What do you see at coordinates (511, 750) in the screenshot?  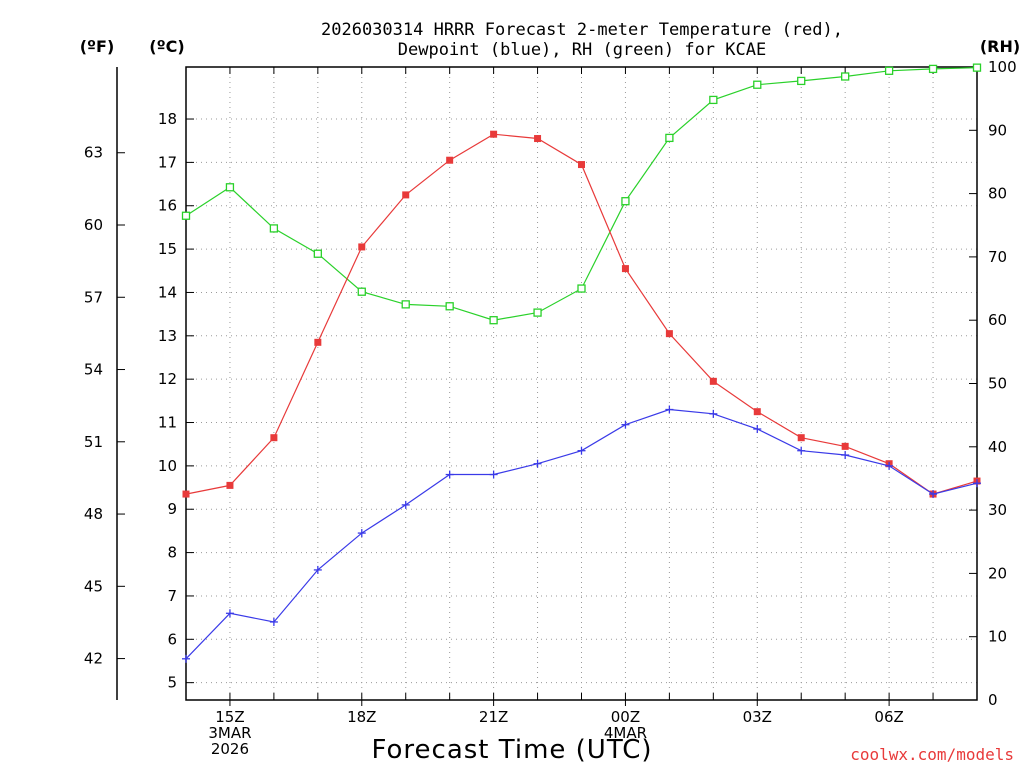 I see `x-axis-label: Forecast Time (UTC)` at bounding box center [511, 750].